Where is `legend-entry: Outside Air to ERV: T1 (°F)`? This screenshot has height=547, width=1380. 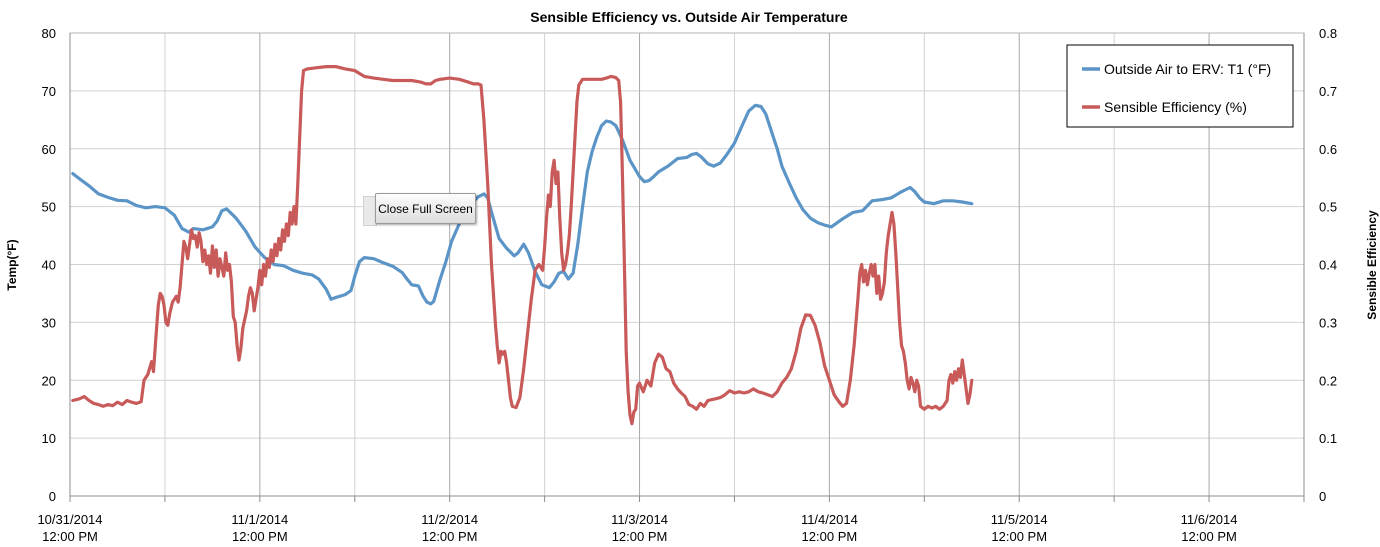
legend-entry: Outside Air to ERV: T1 (°F) is located at coordinates (1187, 69).